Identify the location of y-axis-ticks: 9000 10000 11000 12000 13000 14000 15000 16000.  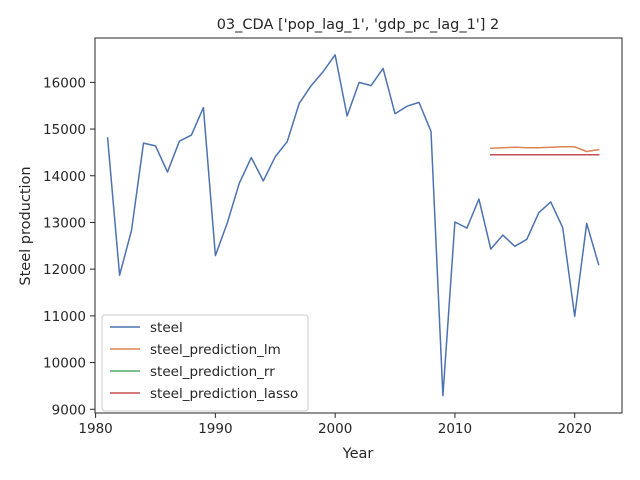
(69, 246).